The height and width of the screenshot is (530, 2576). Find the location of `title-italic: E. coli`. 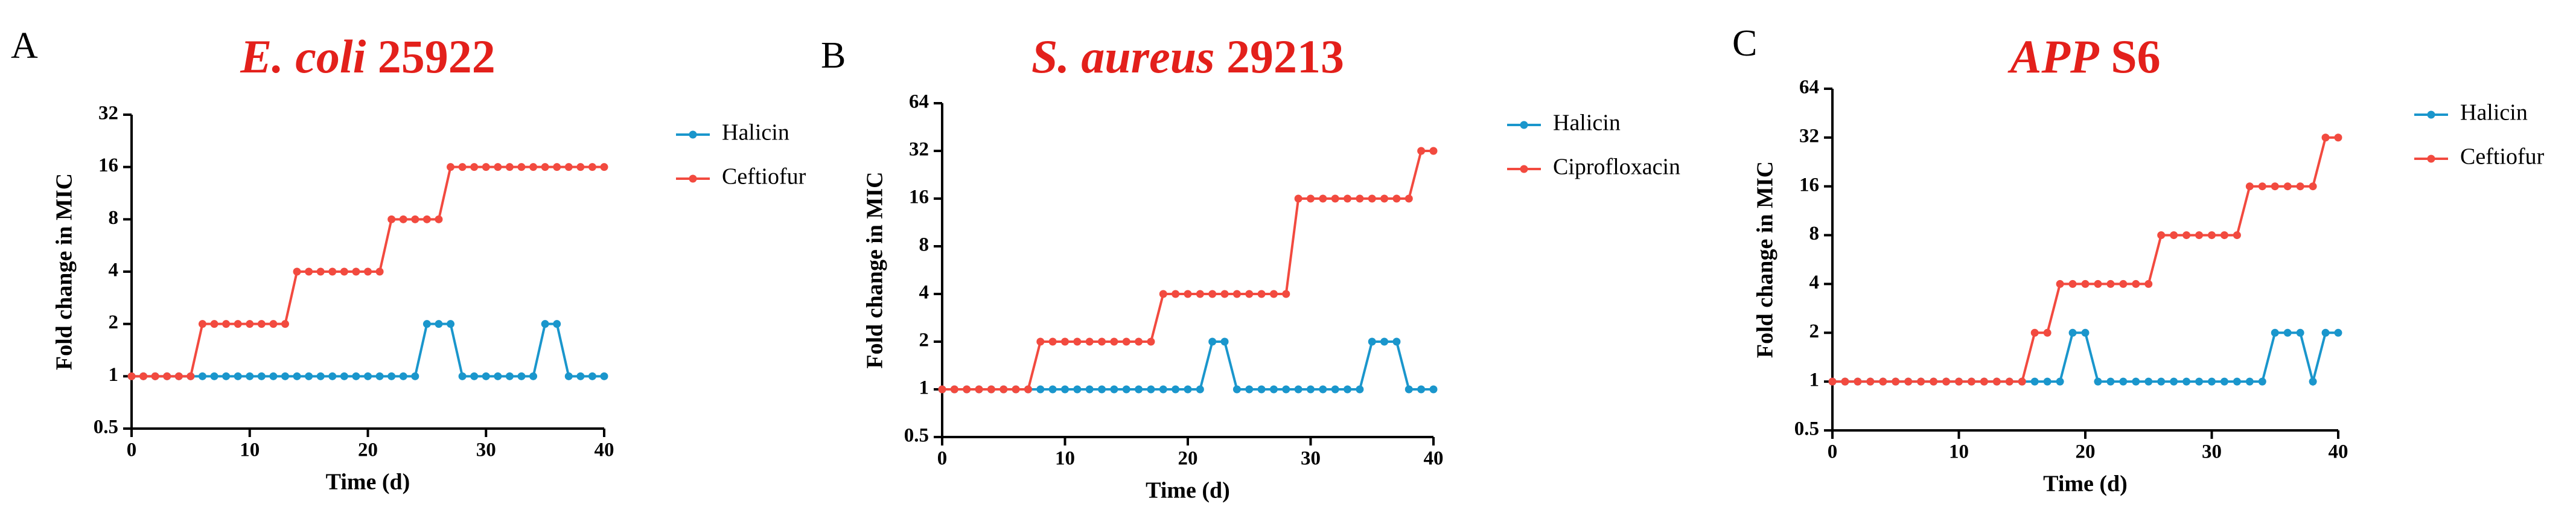

title-italic: E. coli is located at coordinates (303, 56).